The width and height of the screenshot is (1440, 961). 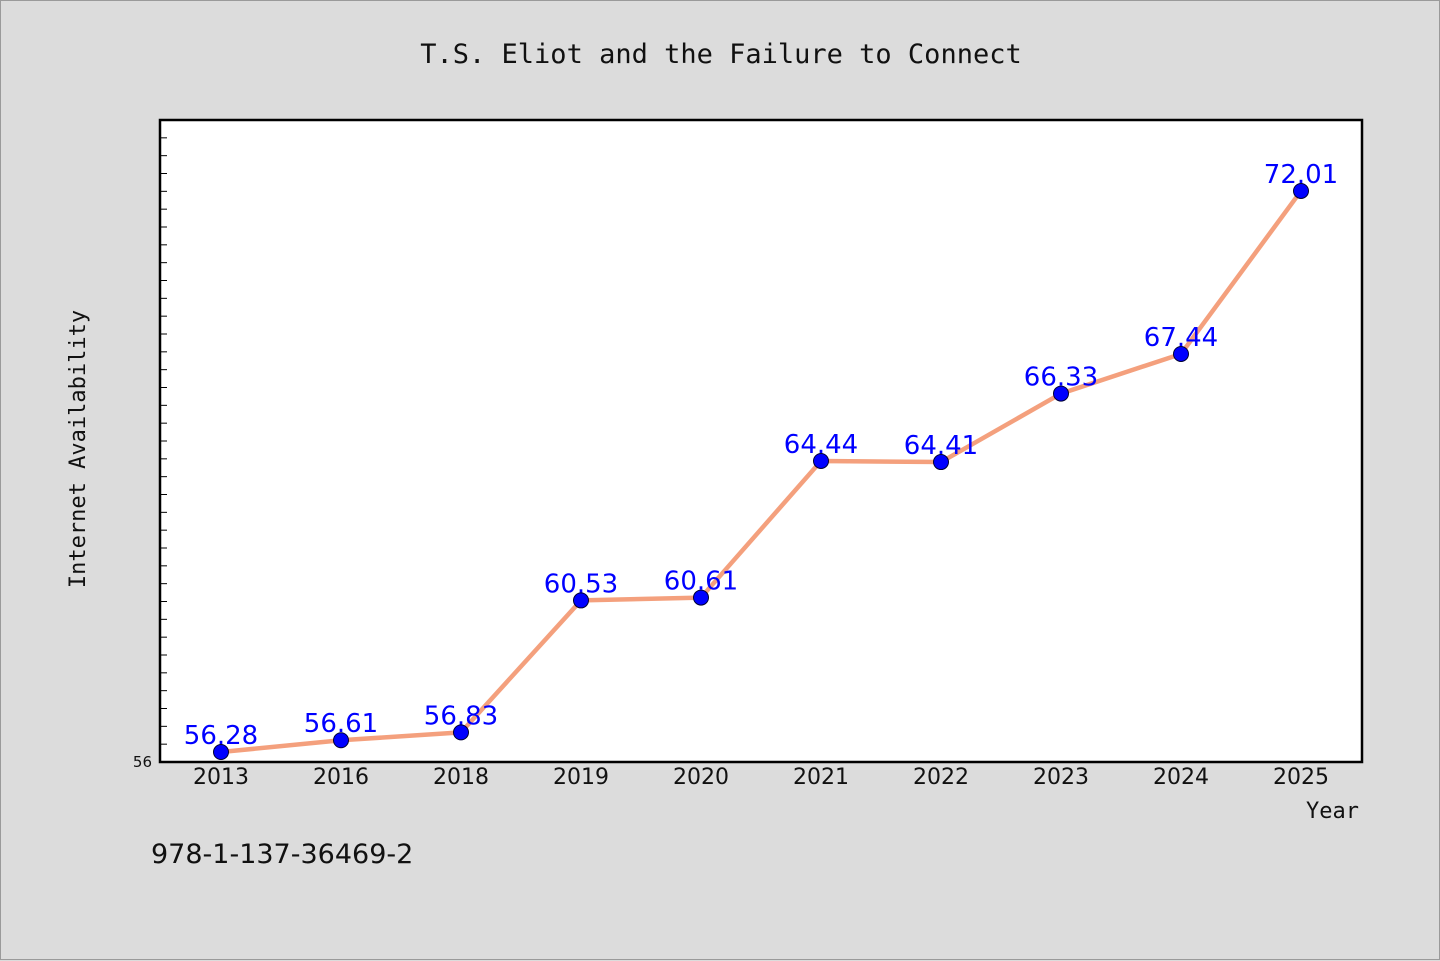 What do you see at coordinates (221, 777) in the screenshot?
I see `x-tick-label: 2013` at bounding box center [221, 777].